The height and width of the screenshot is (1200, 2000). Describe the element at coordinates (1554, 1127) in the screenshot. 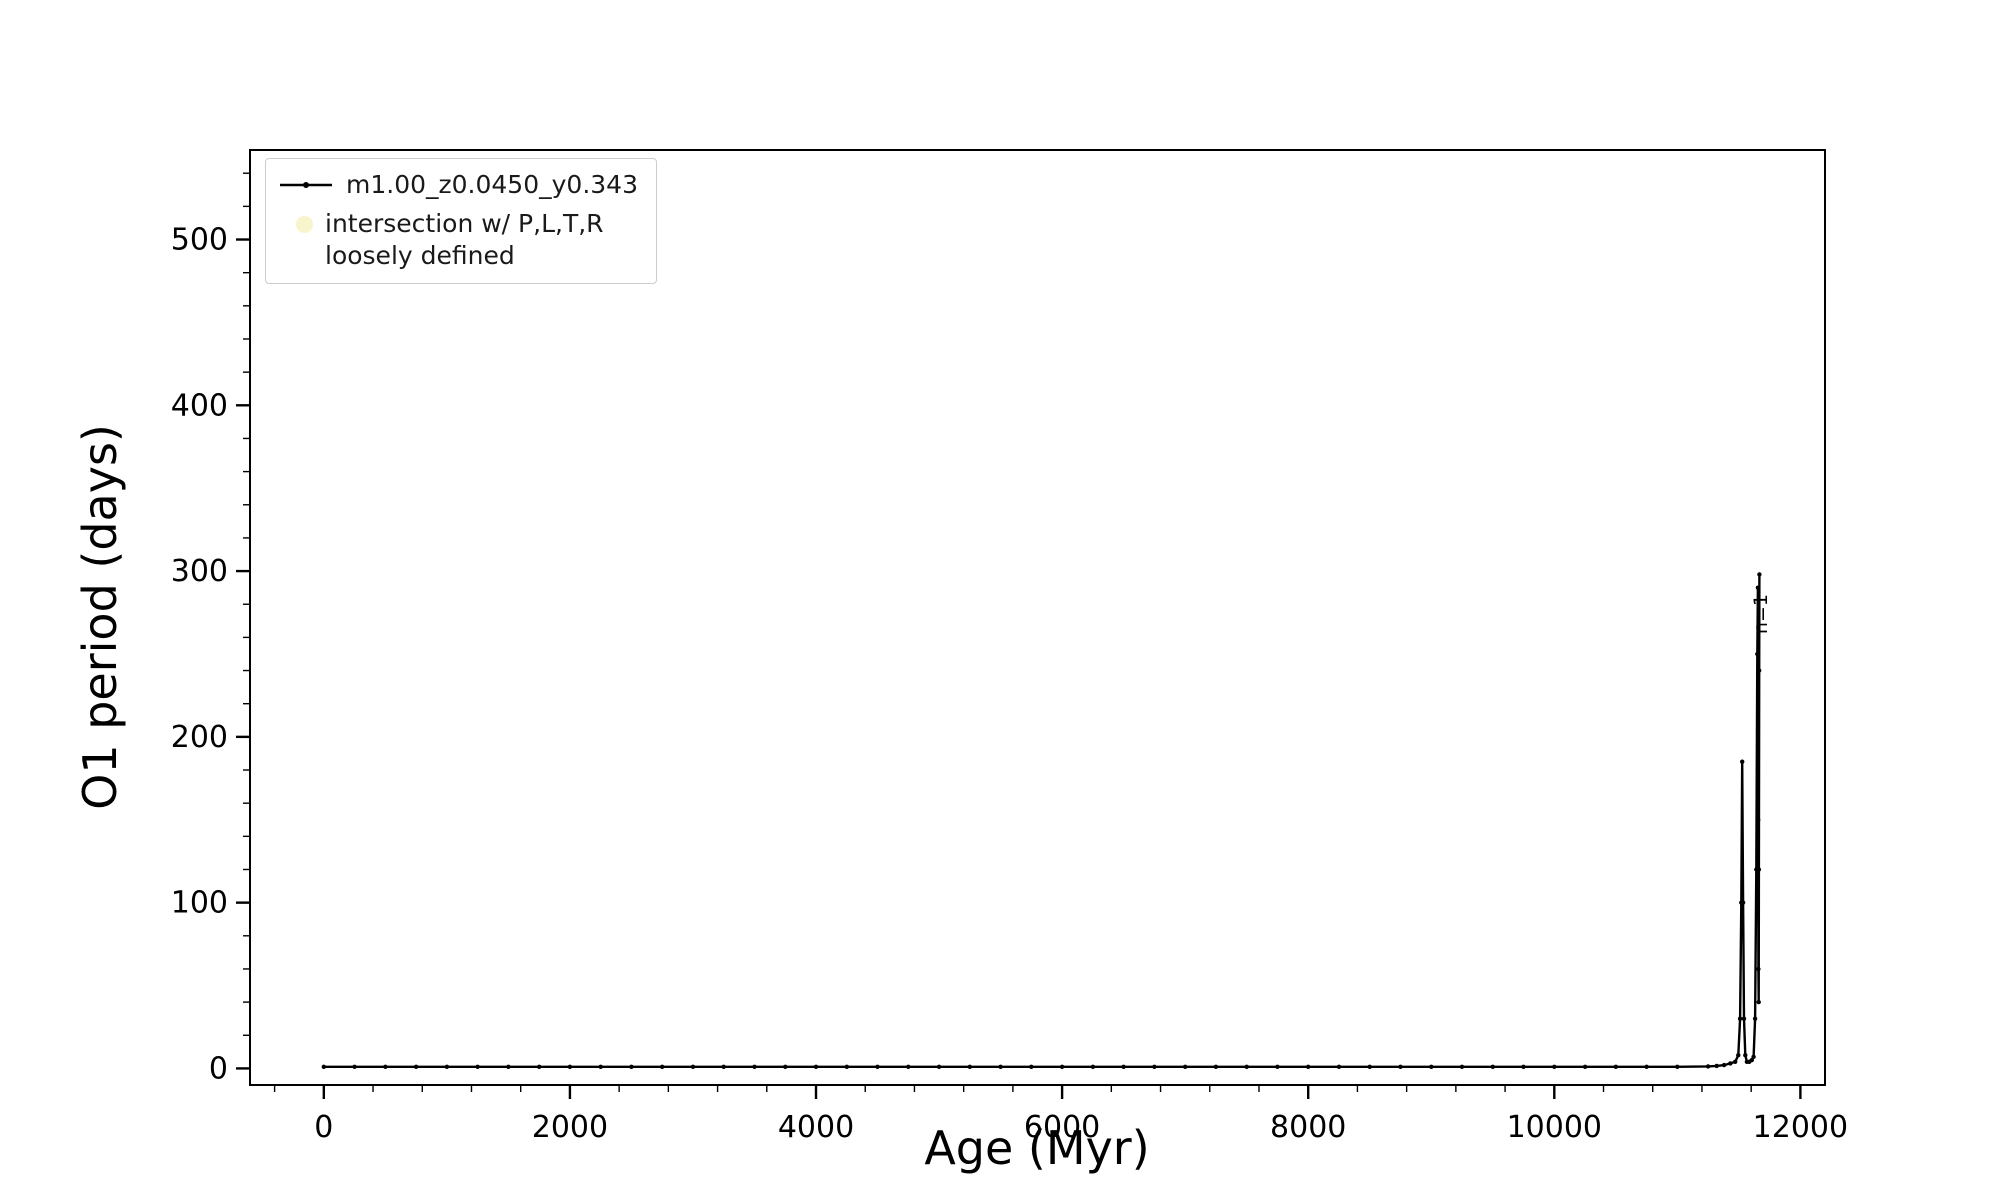

I see `x-tick-label: 10000` at that location.